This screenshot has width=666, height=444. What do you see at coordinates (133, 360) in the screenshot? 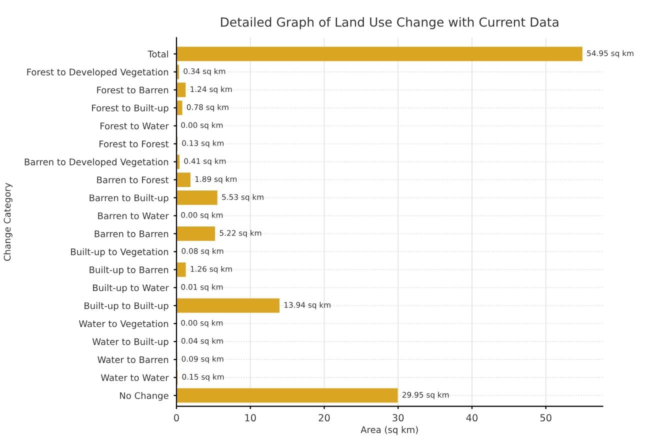
I see `y-tick-label: Water to Barren` at bounding box center [133, 360].